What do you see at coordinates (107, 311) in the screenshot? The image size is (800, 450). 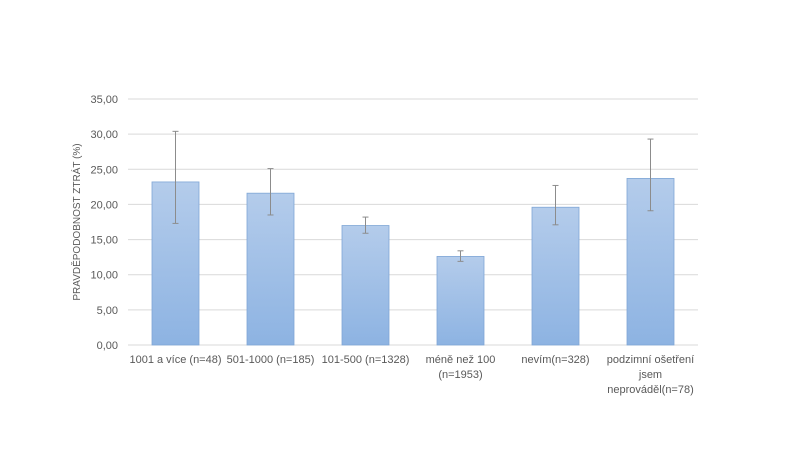 I see `y-tick-label: 5,00` at bounding box center [107, 311].